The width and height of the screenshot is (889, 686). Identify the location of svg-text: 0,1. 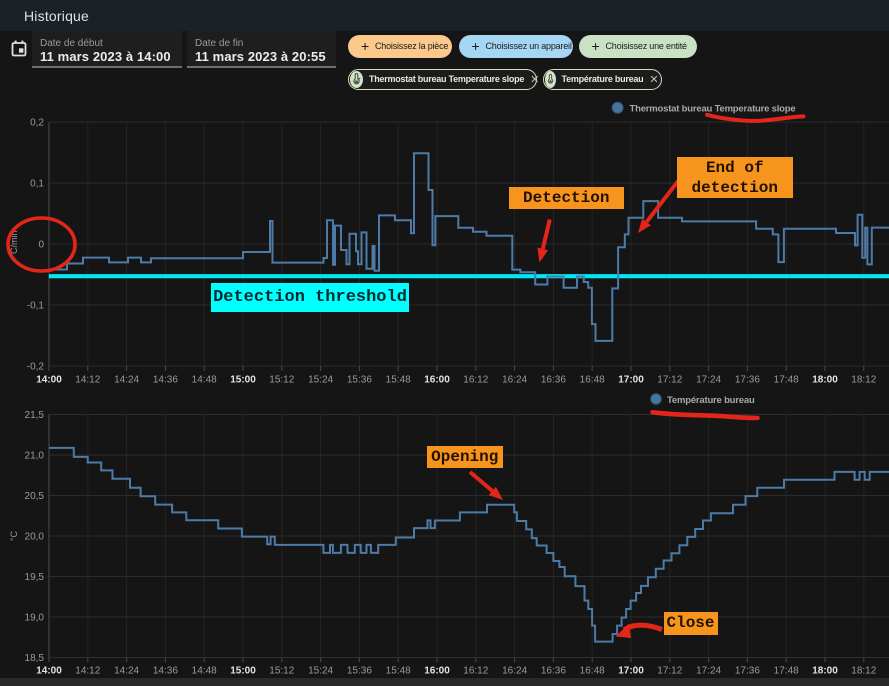
(37, 184).